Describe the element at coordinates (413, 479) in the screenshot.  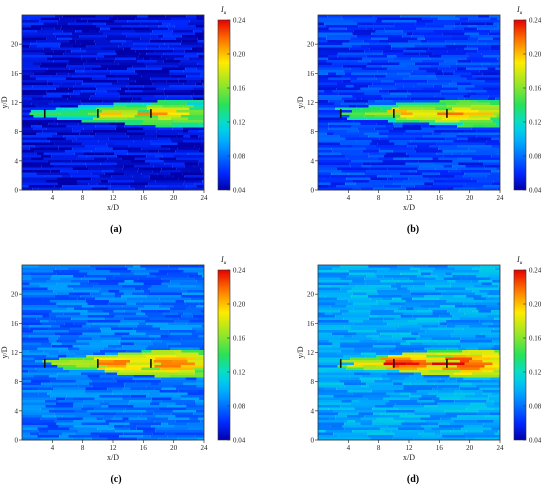
I see `panel-caption: (d)` at that location.